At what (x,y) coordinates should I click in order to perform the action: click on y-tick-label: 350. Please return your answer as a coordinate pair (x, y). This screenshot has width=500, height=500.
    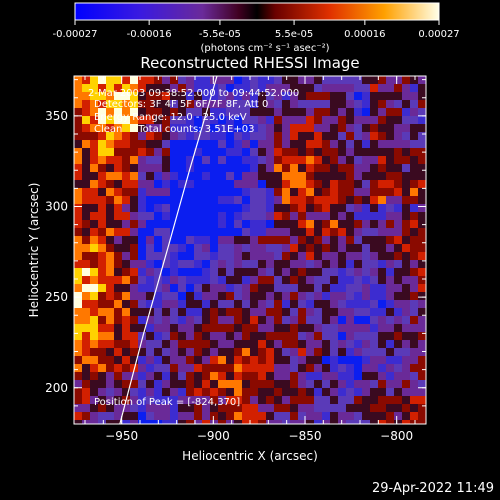
    Looking at the image, I should click on (56, 116).